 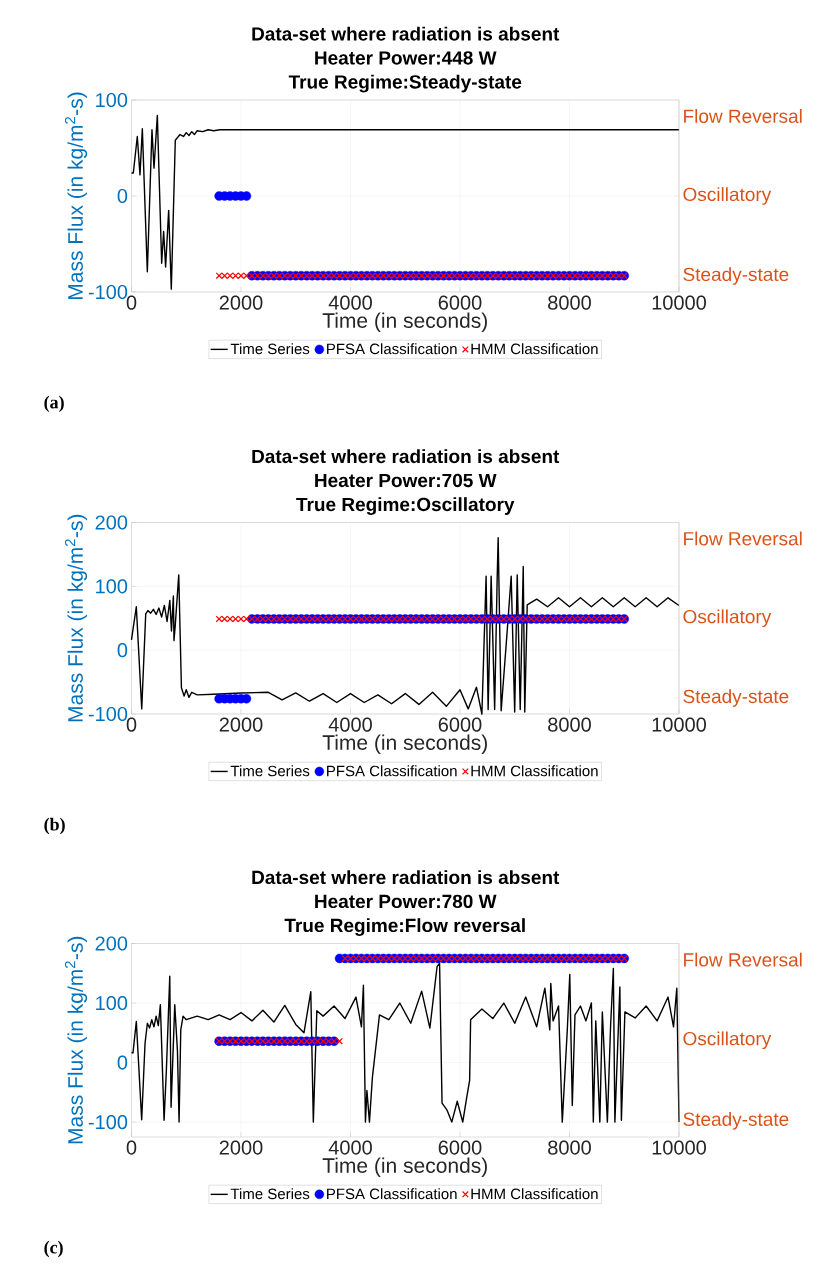 I want to click on chart-subtitle: Heater Power:448 W, so click(x=406, y=58).